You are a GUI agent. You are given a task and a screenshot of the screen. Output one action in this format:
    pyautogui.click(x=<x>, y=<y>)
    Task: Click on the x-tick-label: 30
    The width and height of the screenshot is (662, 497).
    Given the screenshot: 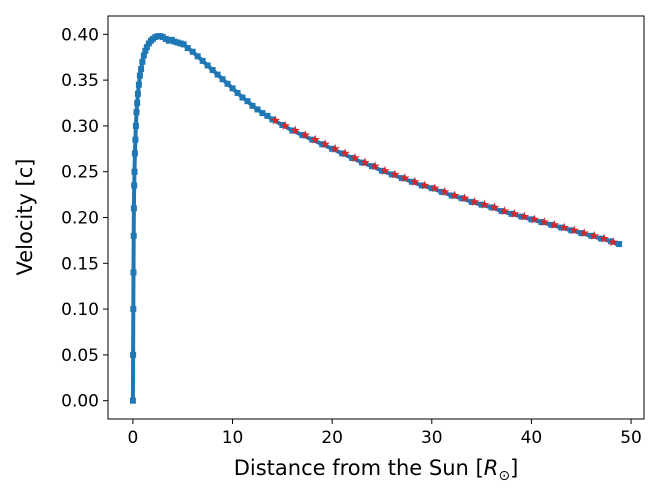 What is the action you would take?
    pyautogui.click(x=432, y=438)
    